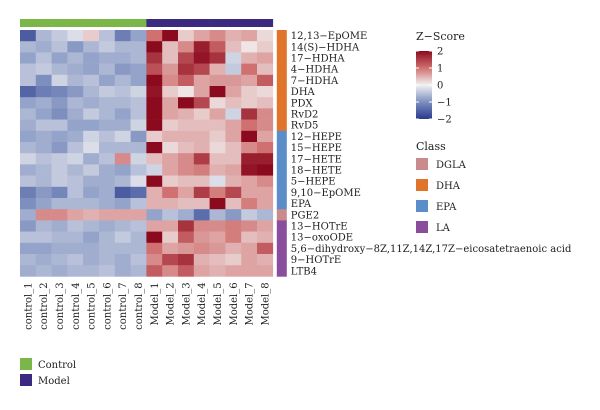  Describe the element at coordinates (107, 305) in the screenshot. I see `column-label: control_6` at that location.